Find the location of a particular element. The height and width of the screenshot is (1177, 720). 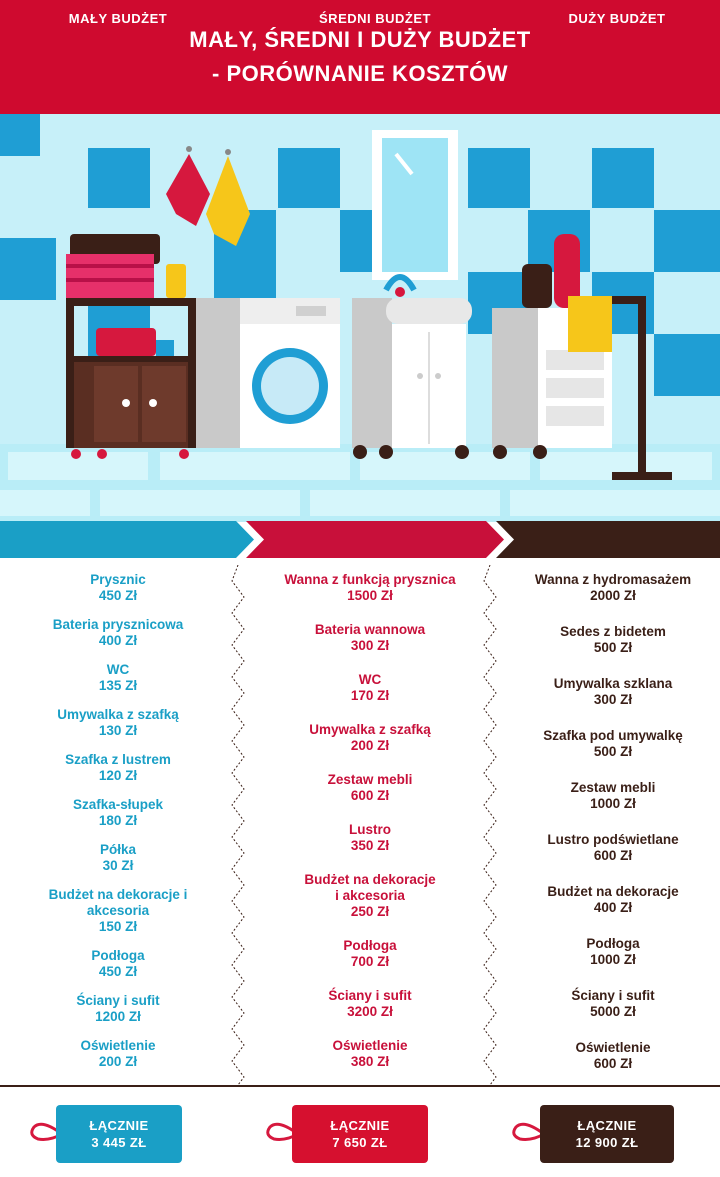

page-title-line-1: MAŁY, ŚREDNI I DUŻY BUDŻET is located at coordinates (360, 39).